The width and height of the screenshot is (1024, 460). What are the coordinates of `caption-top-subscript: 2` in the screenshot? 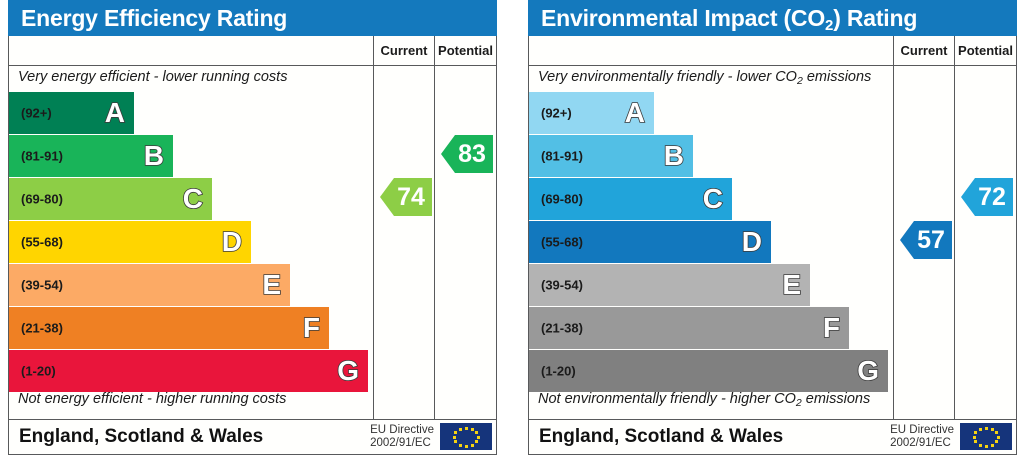 It's located at (799, 81).